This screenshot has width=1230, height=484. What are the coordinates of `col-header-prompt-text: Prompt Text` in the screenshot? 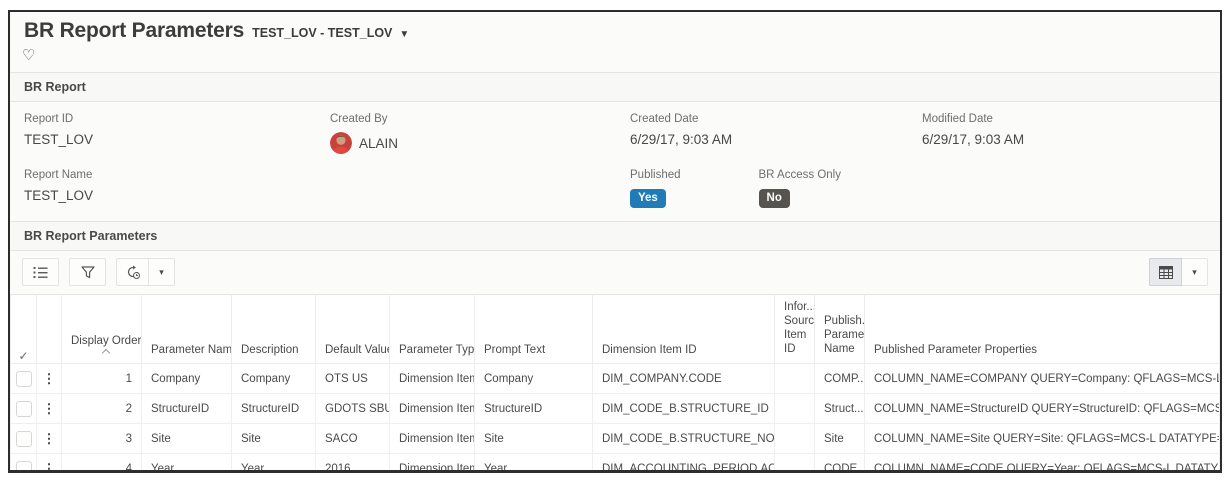 It's located at (533, 329).